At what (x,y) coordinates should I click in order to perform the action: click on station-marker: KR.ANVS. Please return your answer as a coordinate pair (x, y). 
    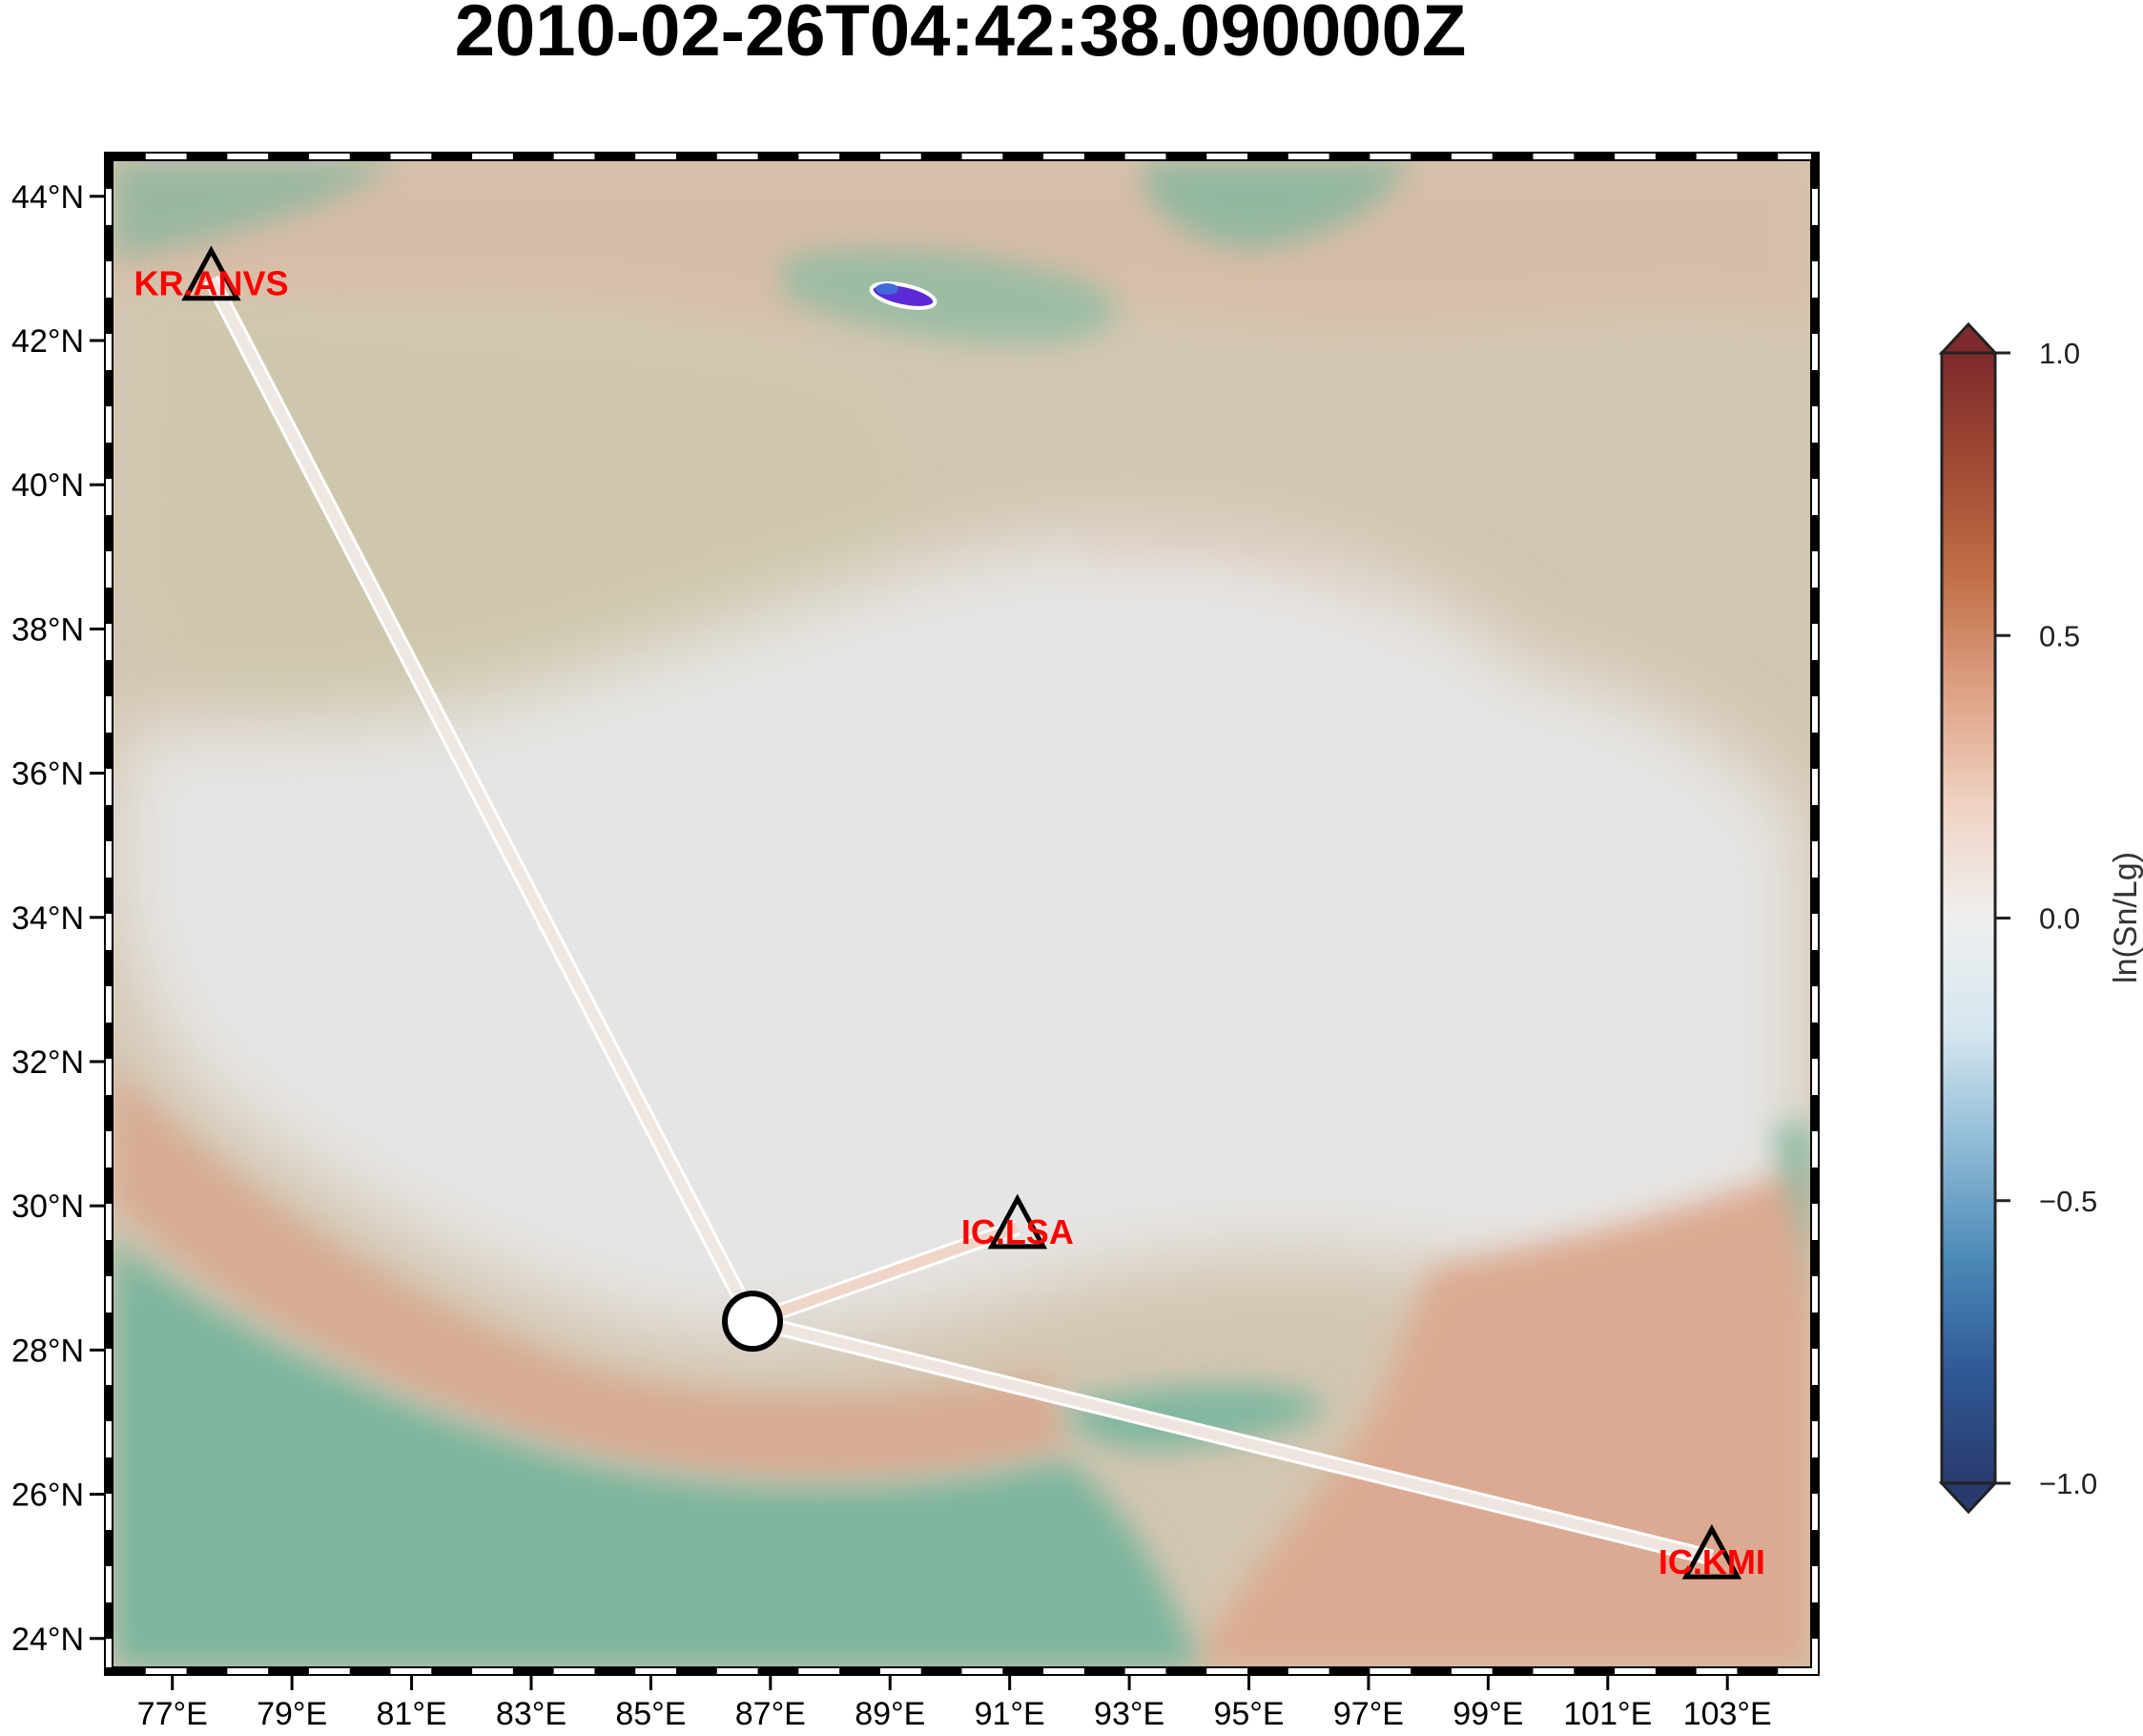
    Looking at the image, I should click on (211, 274).